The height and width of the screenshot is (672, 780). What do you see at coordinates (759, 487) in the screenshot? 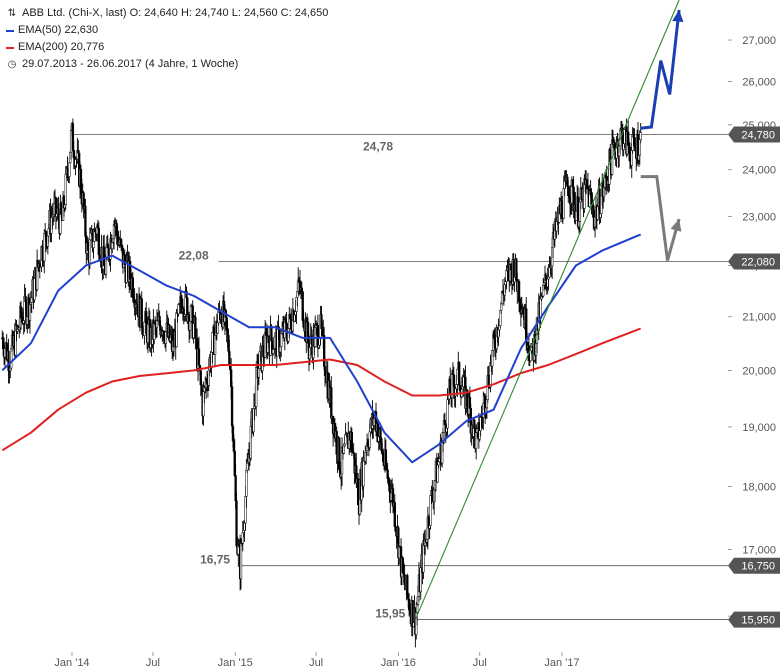
I see `y-tick-label: 18,000` at bounding box center [759, 487].